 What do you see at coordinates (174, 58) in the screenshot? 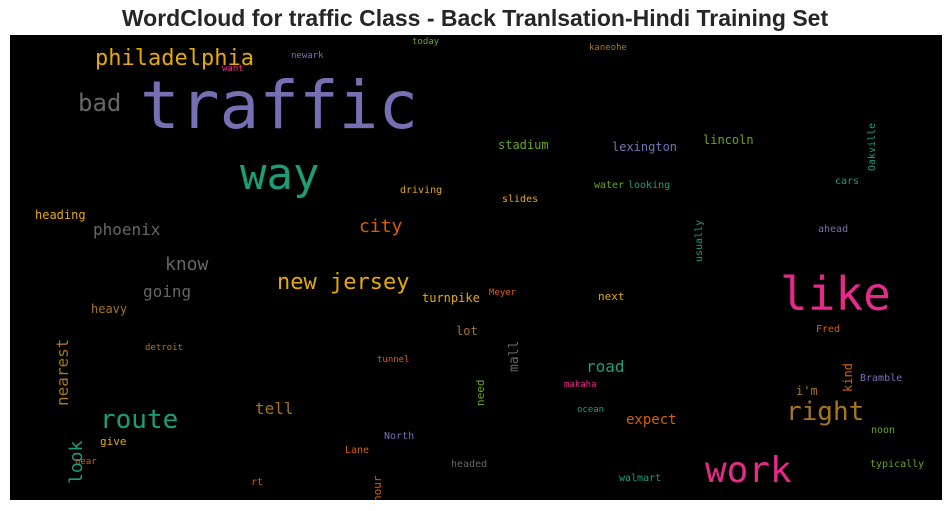
I see `word-philadelphia: philadelphia` at bounding box center [174, 58].